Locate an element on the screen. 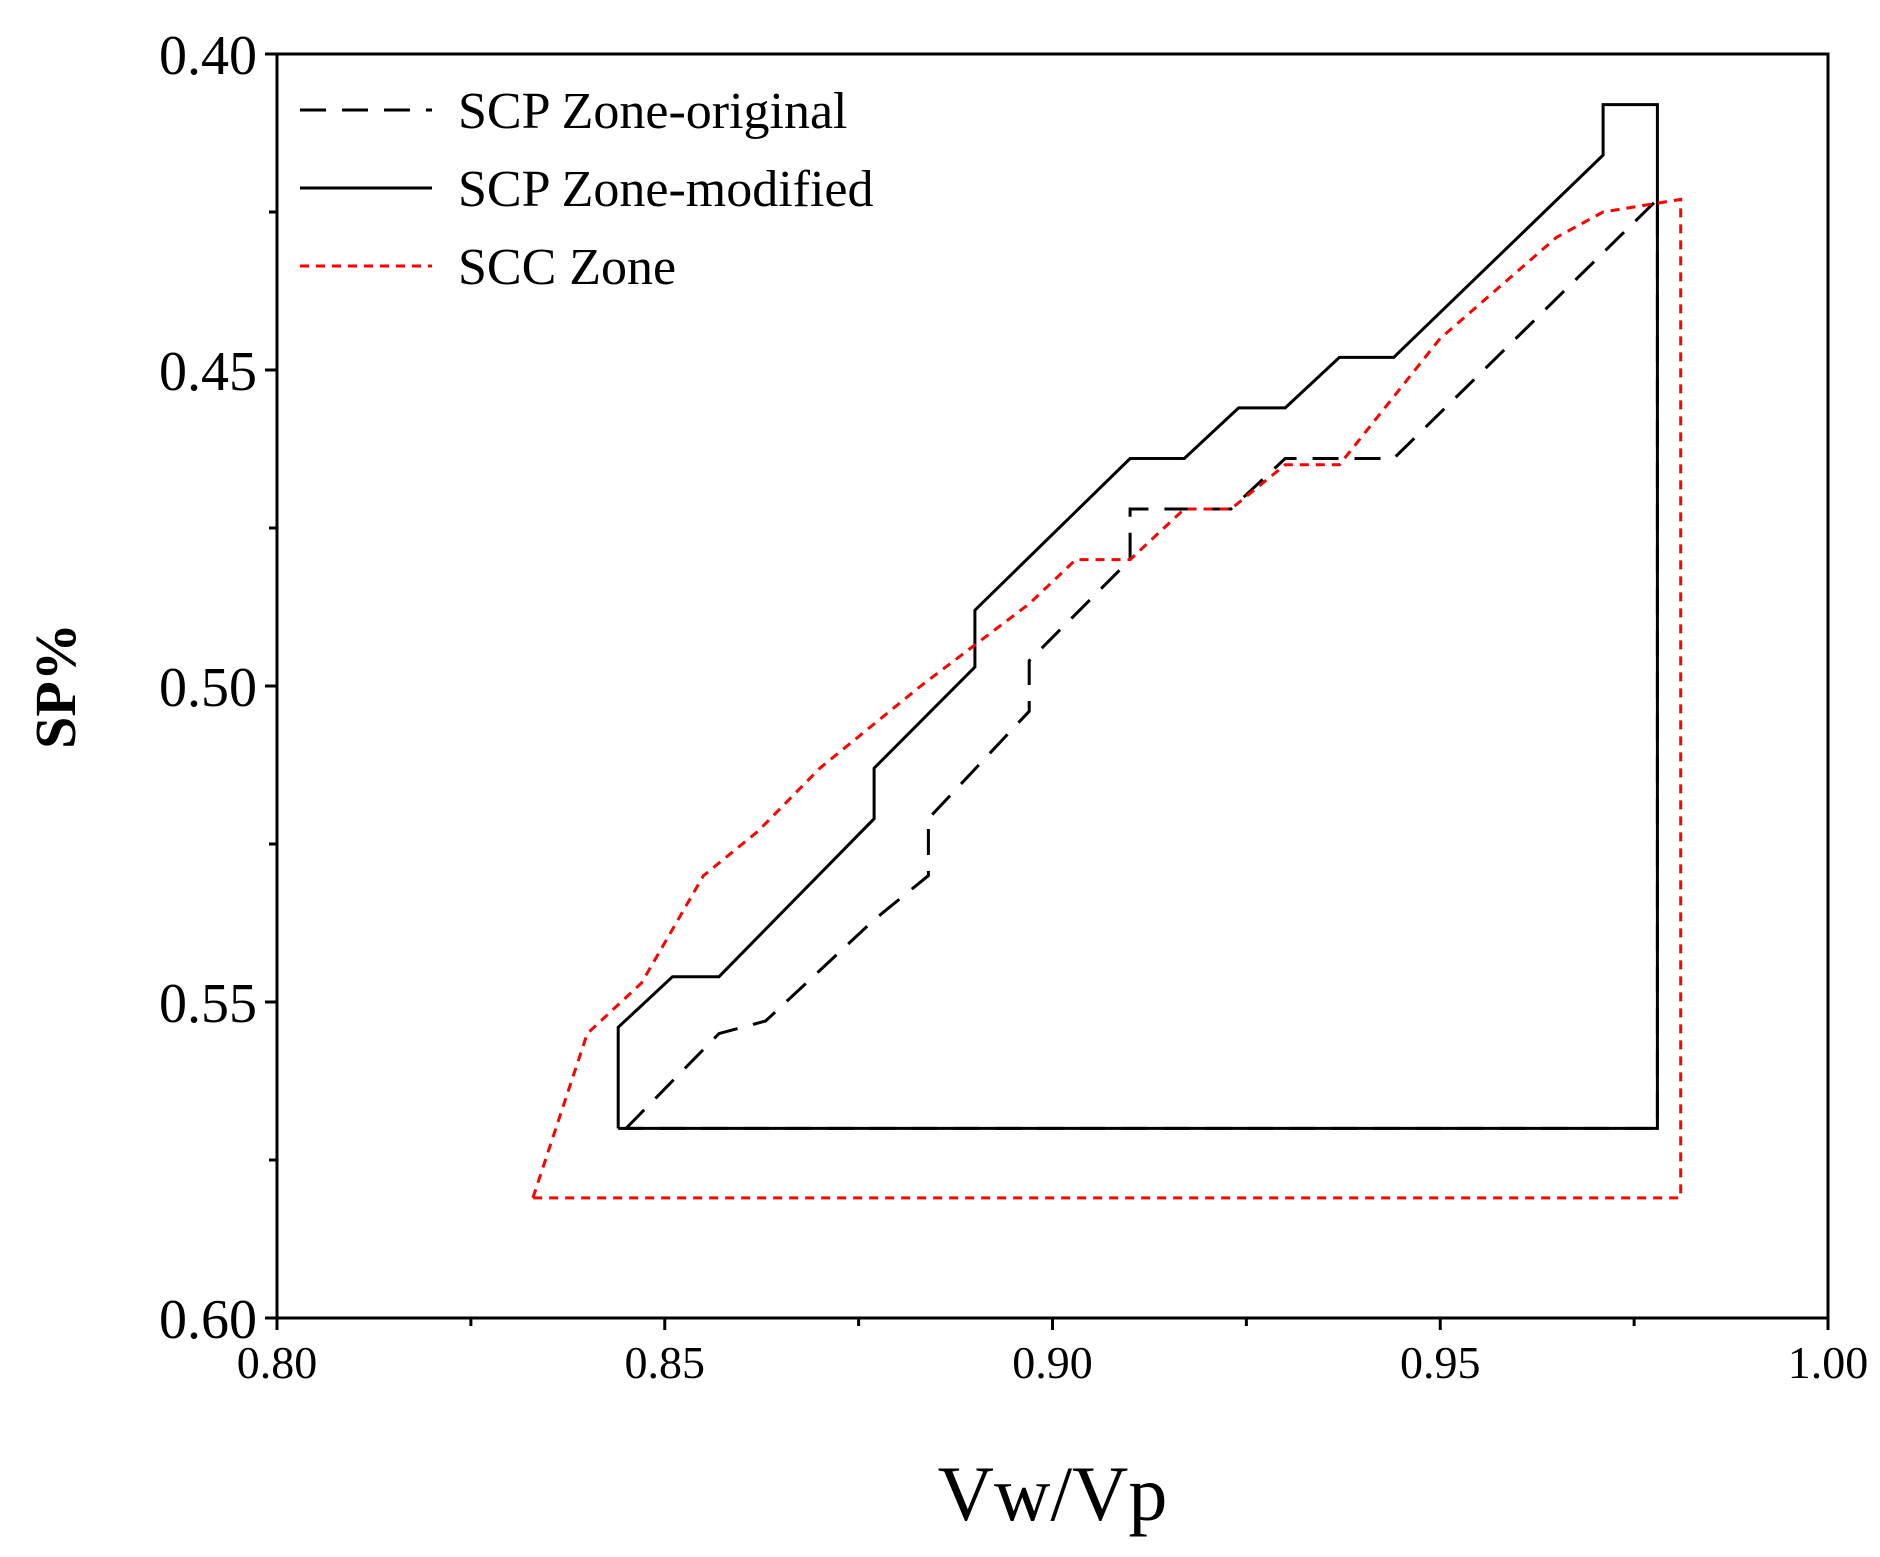 This screenshot has height=1557, width=1880. x-tick-label: 0.85 is located at coordinates (665, 1362).